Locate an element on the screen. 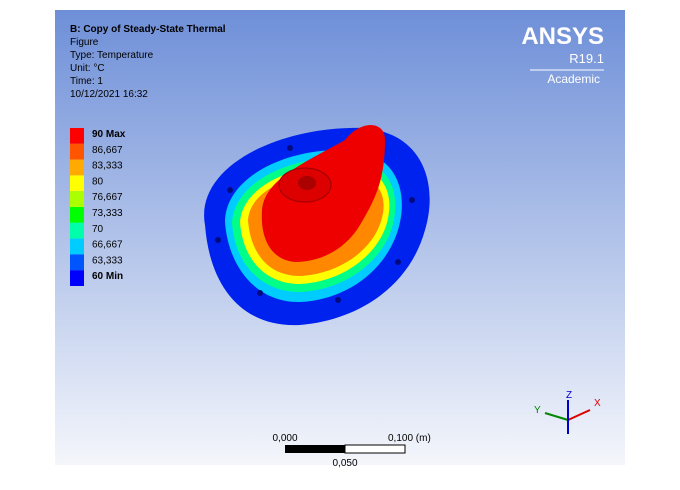 This screenshot has width=680, height=490. scale-start: 0,000 is located at coordinates (284, 438).